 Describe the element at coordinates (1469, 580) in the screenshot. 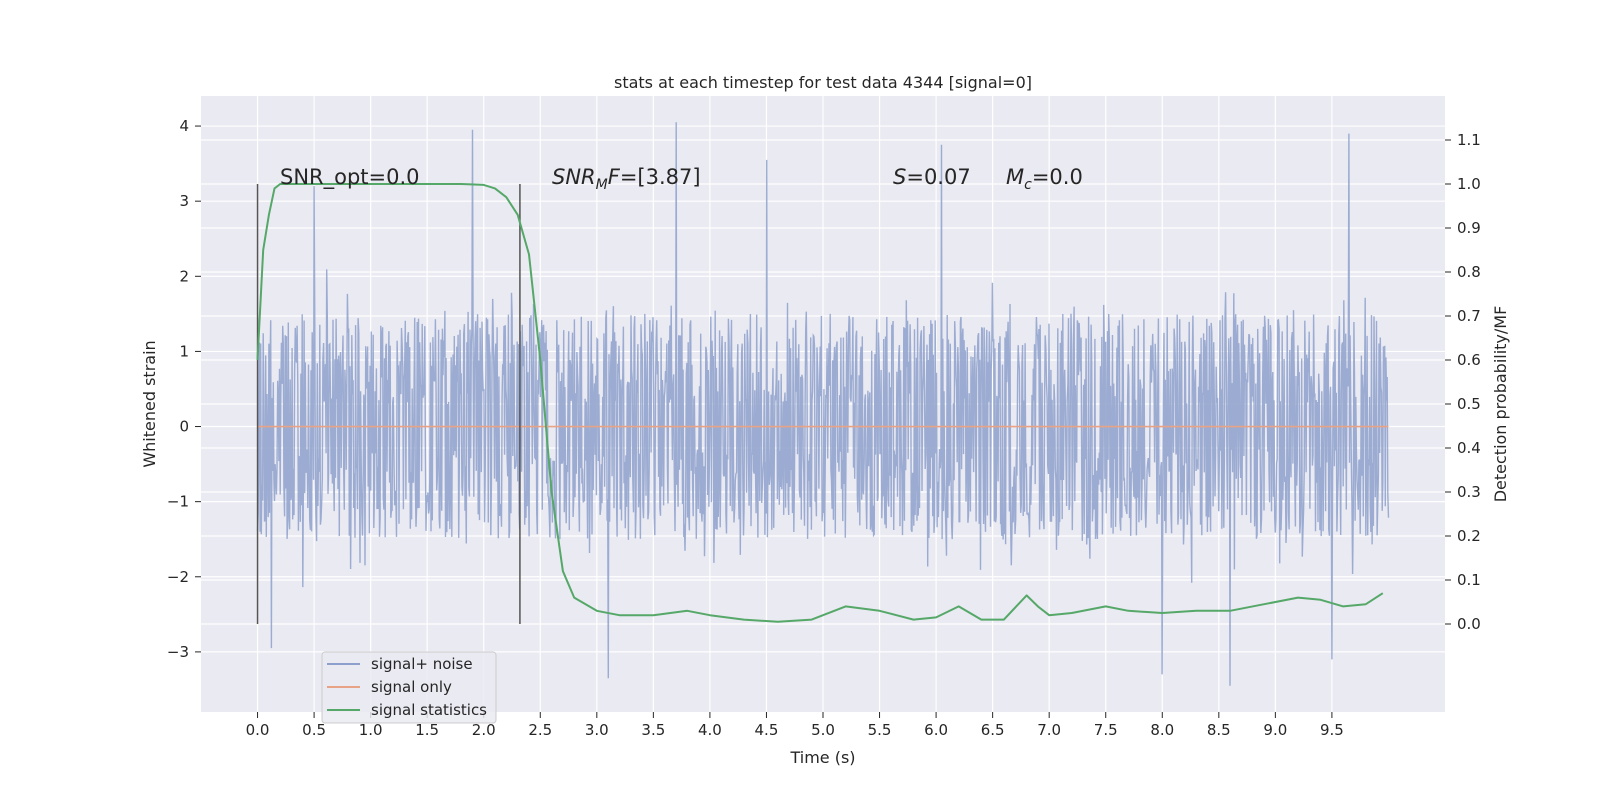

I see `yr-tick-label-10: 0.1` at that location.